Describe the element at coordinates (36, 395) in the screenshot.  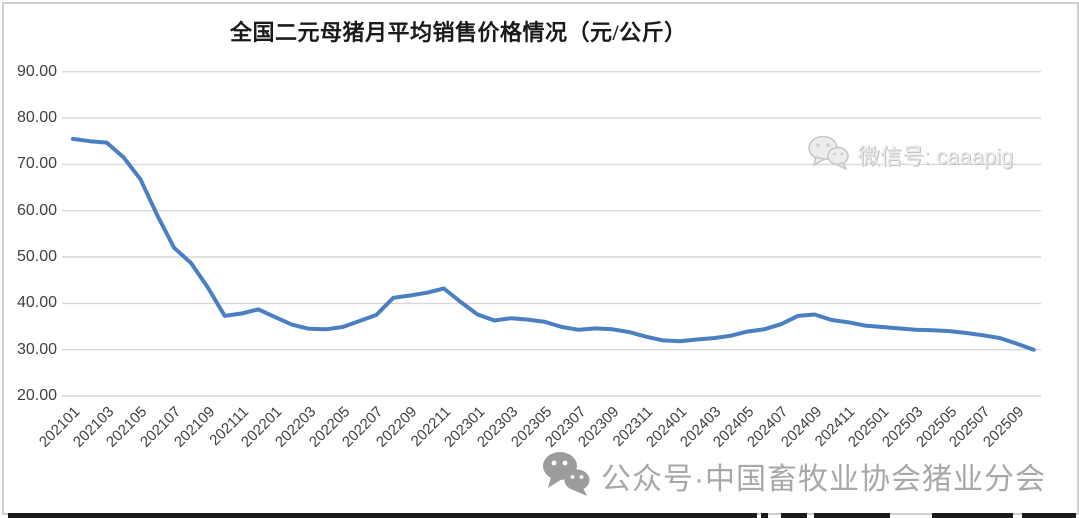
I see `y-tick-label: 20.00` at that location.